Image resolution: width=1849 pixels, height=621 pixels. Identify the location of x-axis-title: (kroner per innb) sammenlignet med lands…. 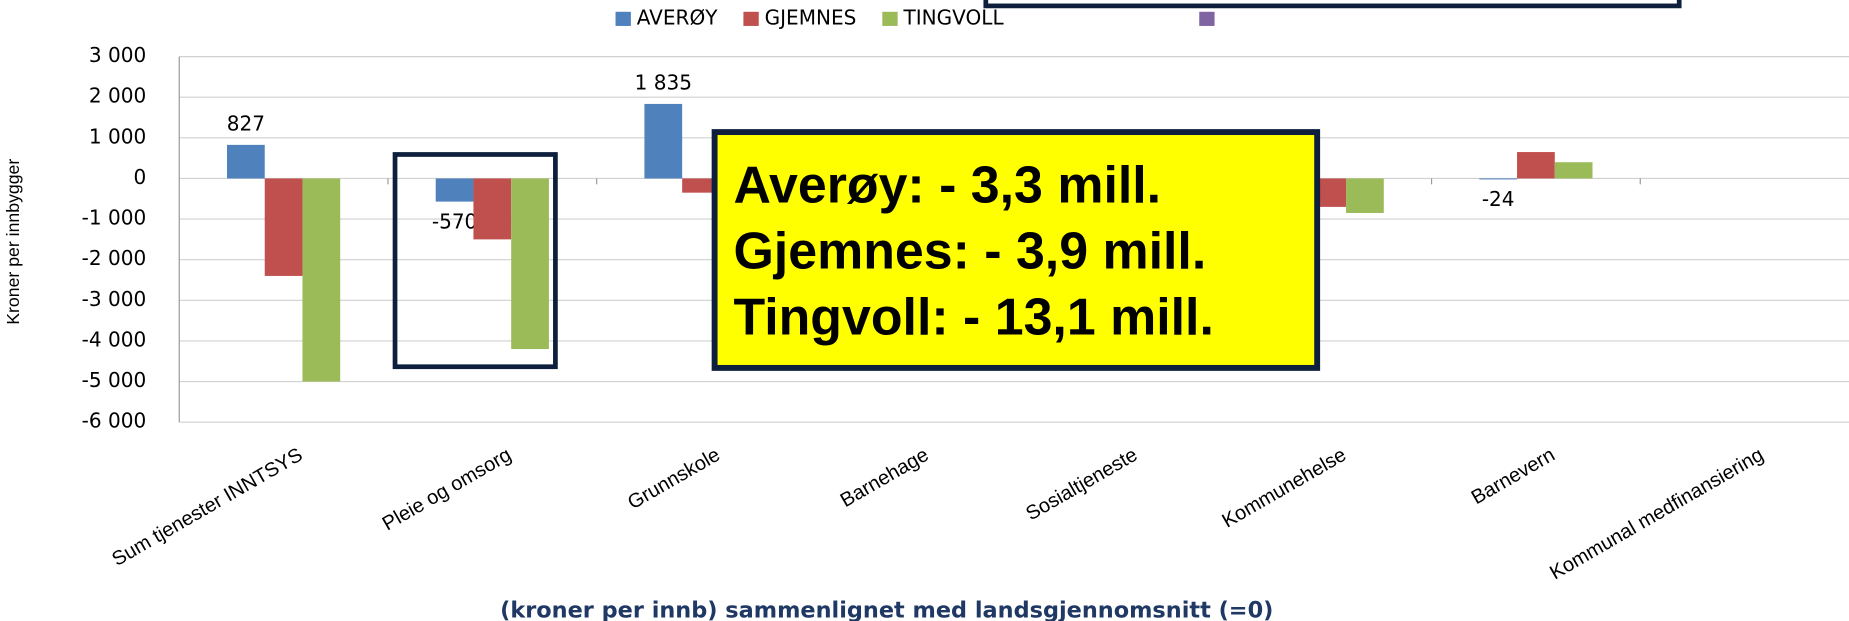
(886, 609).